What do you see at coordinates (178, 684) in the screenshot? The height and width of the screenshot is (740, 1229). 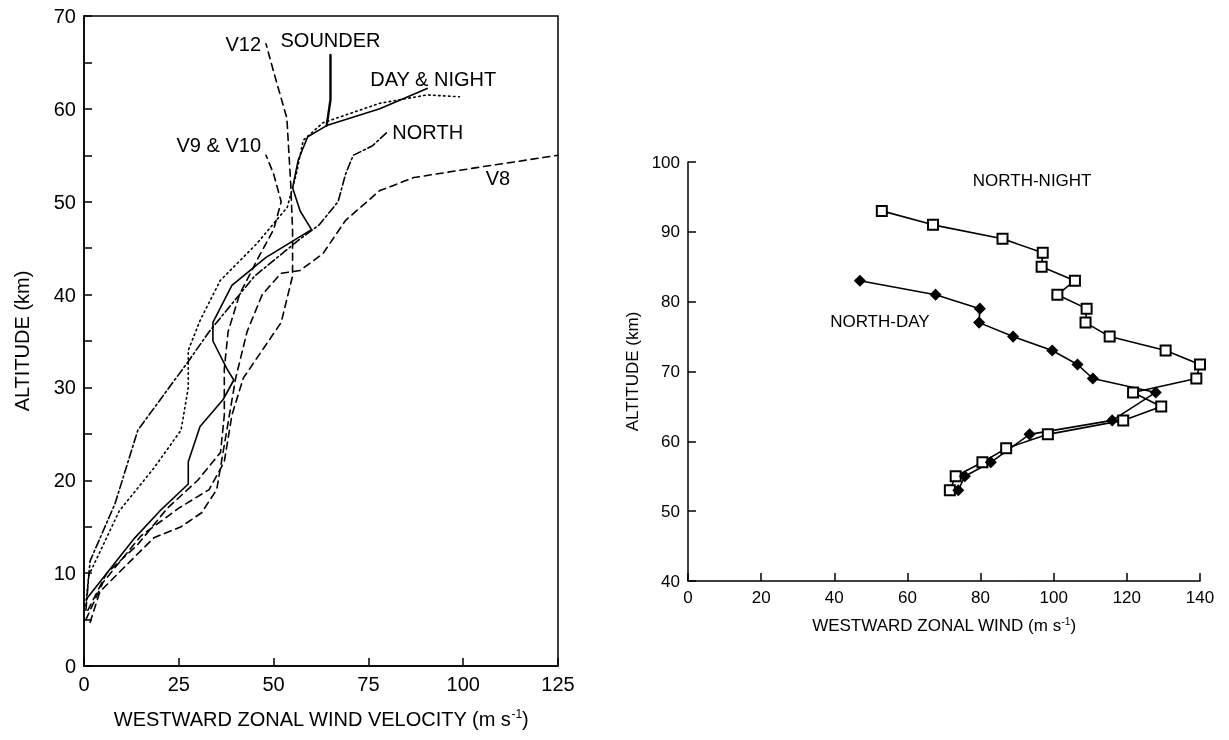 I see `x-tick-label: 25` at bounding box center [178, 684].